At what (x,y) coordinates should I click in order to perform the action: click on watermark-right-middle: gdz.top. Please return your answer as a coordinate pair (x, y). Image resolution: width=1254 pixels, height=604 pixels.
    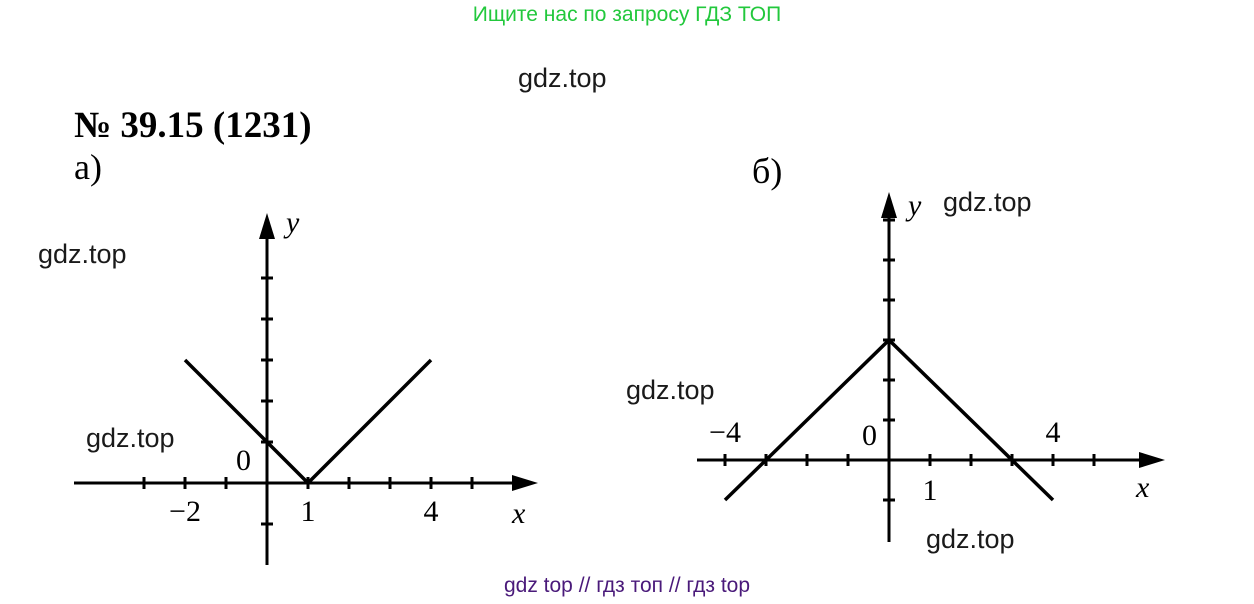
    Looking at the image, I should click on (670, 390).